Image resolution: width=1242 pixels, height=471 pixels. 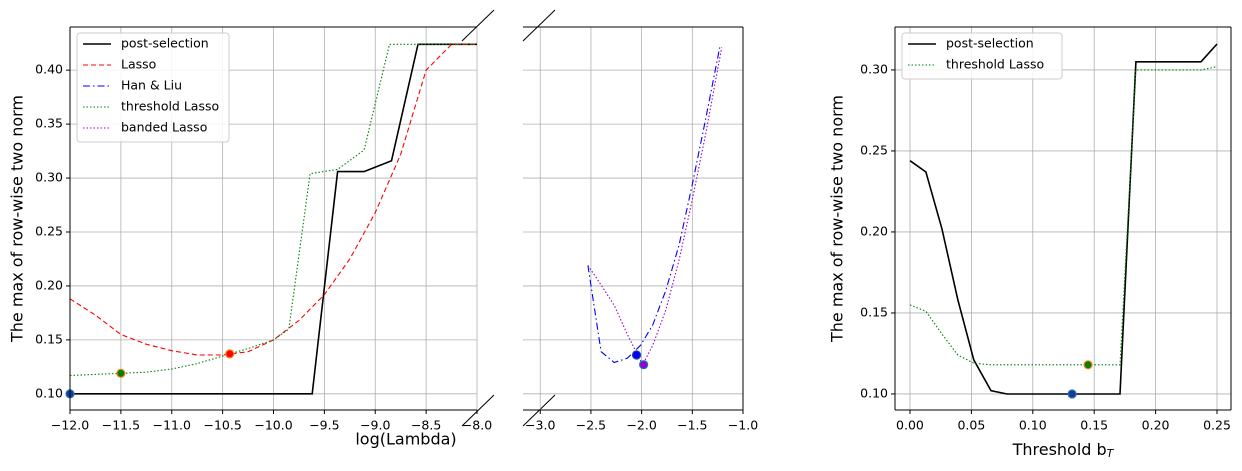 What do you see at coordinates (405, 439) in the screenshot?
I see `x-axis-label: log(Lambda)` at bounding box center [405, 439].